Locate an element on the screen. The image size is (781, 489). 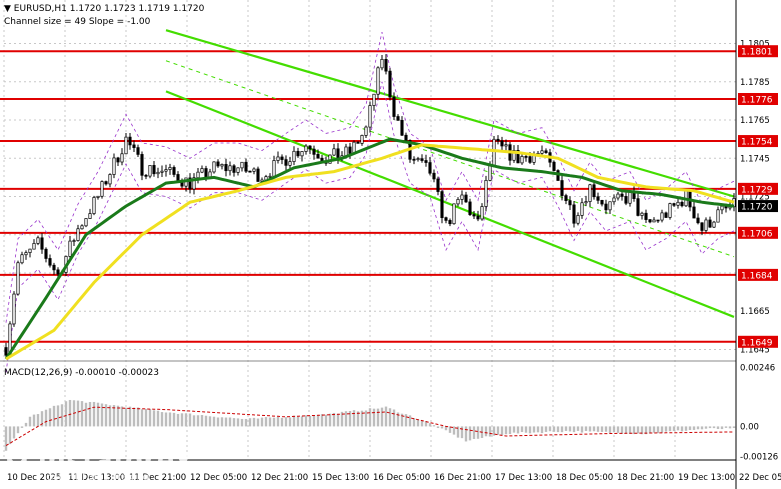
time-tick-label: 18 Dec 05:00 is located at coordinates (584, 478).